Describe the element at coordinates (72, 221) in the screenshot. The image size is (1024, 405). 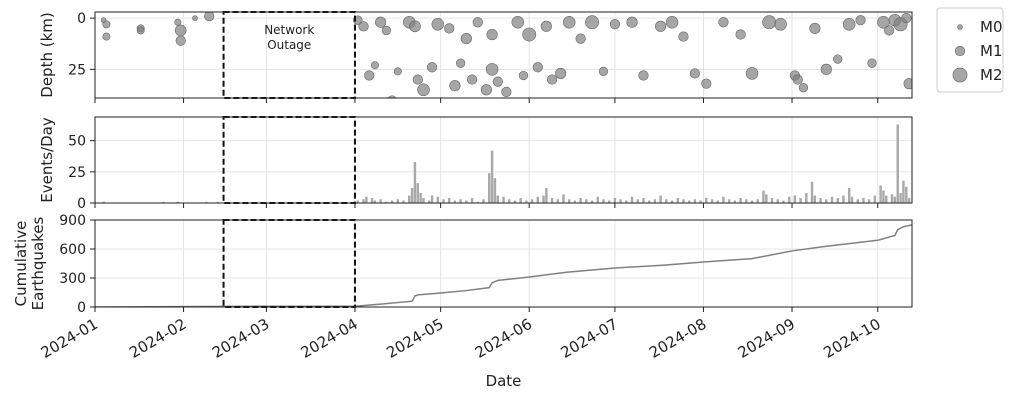
I see `y-tick-label: 900` at that location.